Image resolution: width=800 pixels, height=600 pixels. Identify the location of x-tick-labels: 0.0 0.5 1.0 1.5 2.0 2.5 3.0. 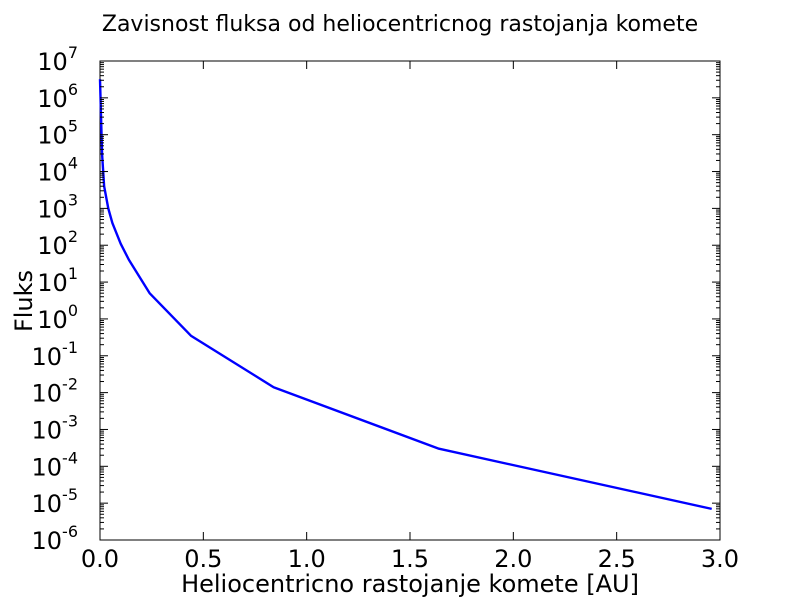
(410, 559).